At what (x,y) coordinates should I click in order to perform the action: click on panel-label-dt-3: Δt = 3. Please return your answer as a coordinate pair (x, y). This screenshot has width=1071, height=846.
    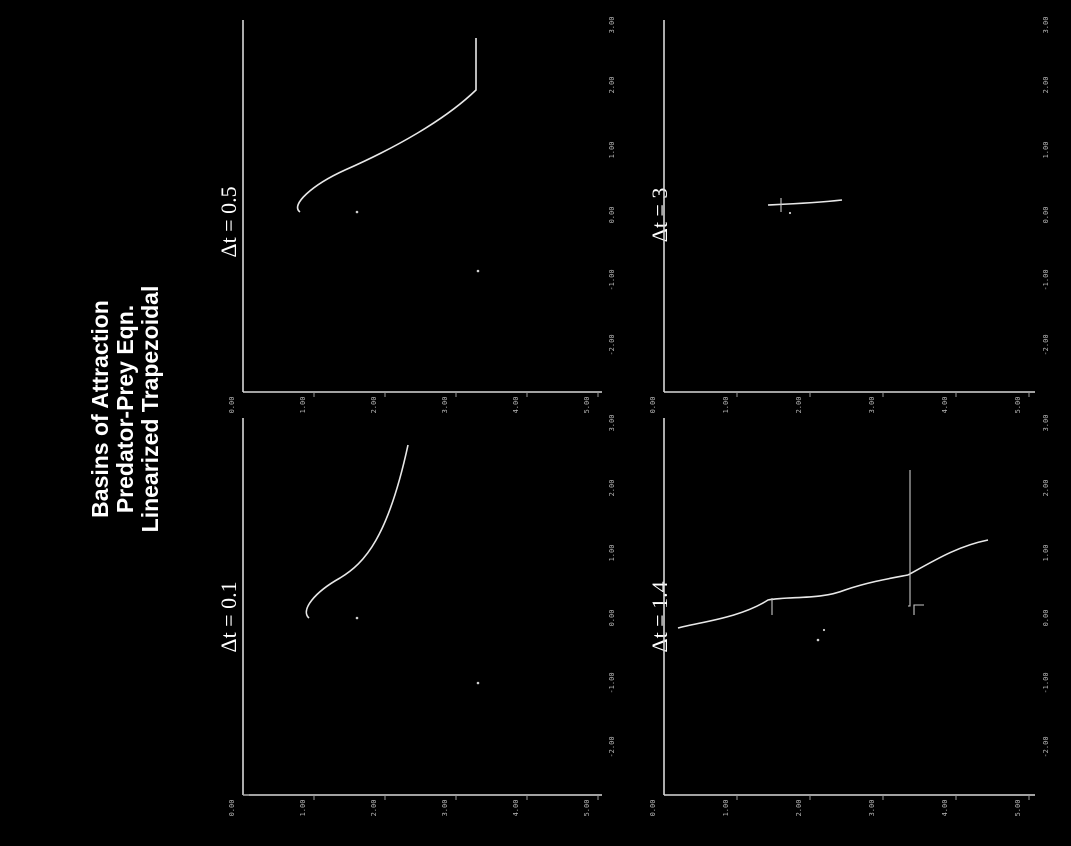
    Looking at the image, I should click on (659, 215).